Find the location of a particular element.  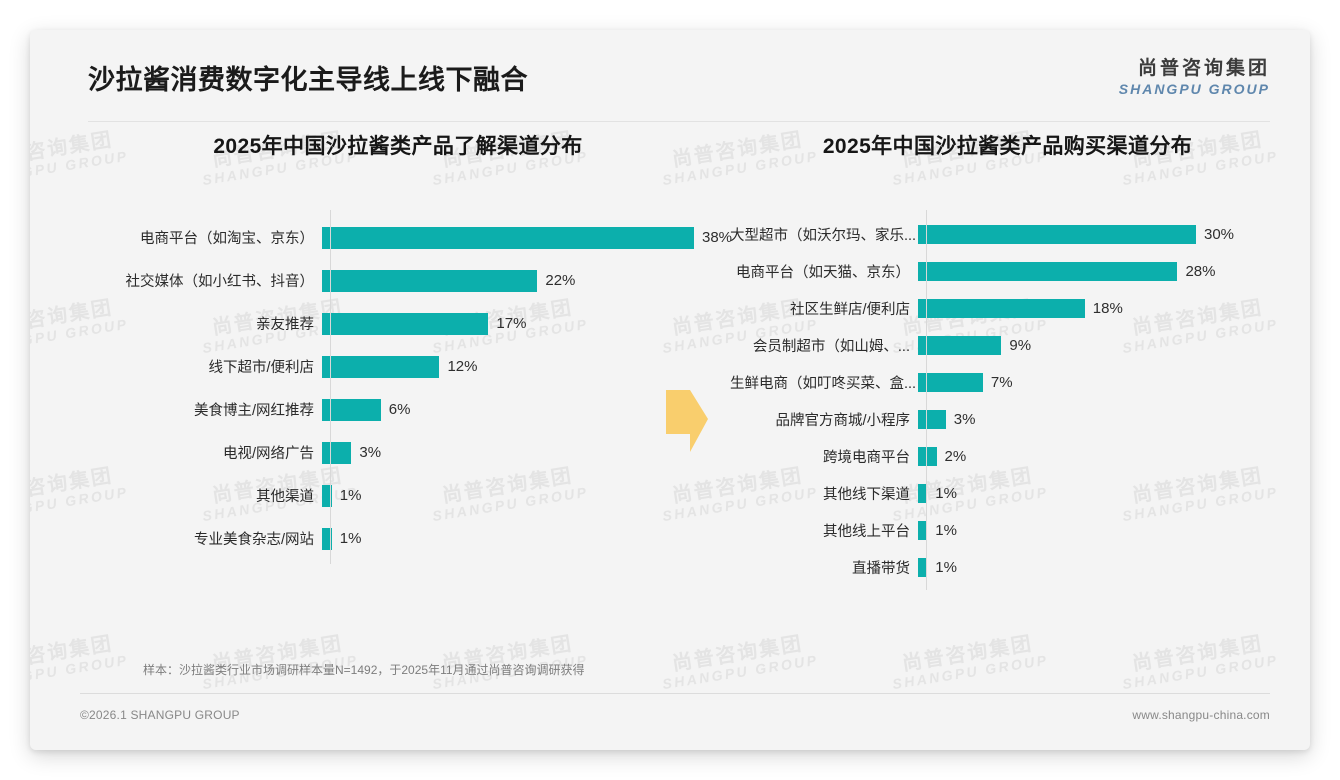

bar-row: 会员制超市（如山姆、... 9% is located at coordinates (1002, 345).